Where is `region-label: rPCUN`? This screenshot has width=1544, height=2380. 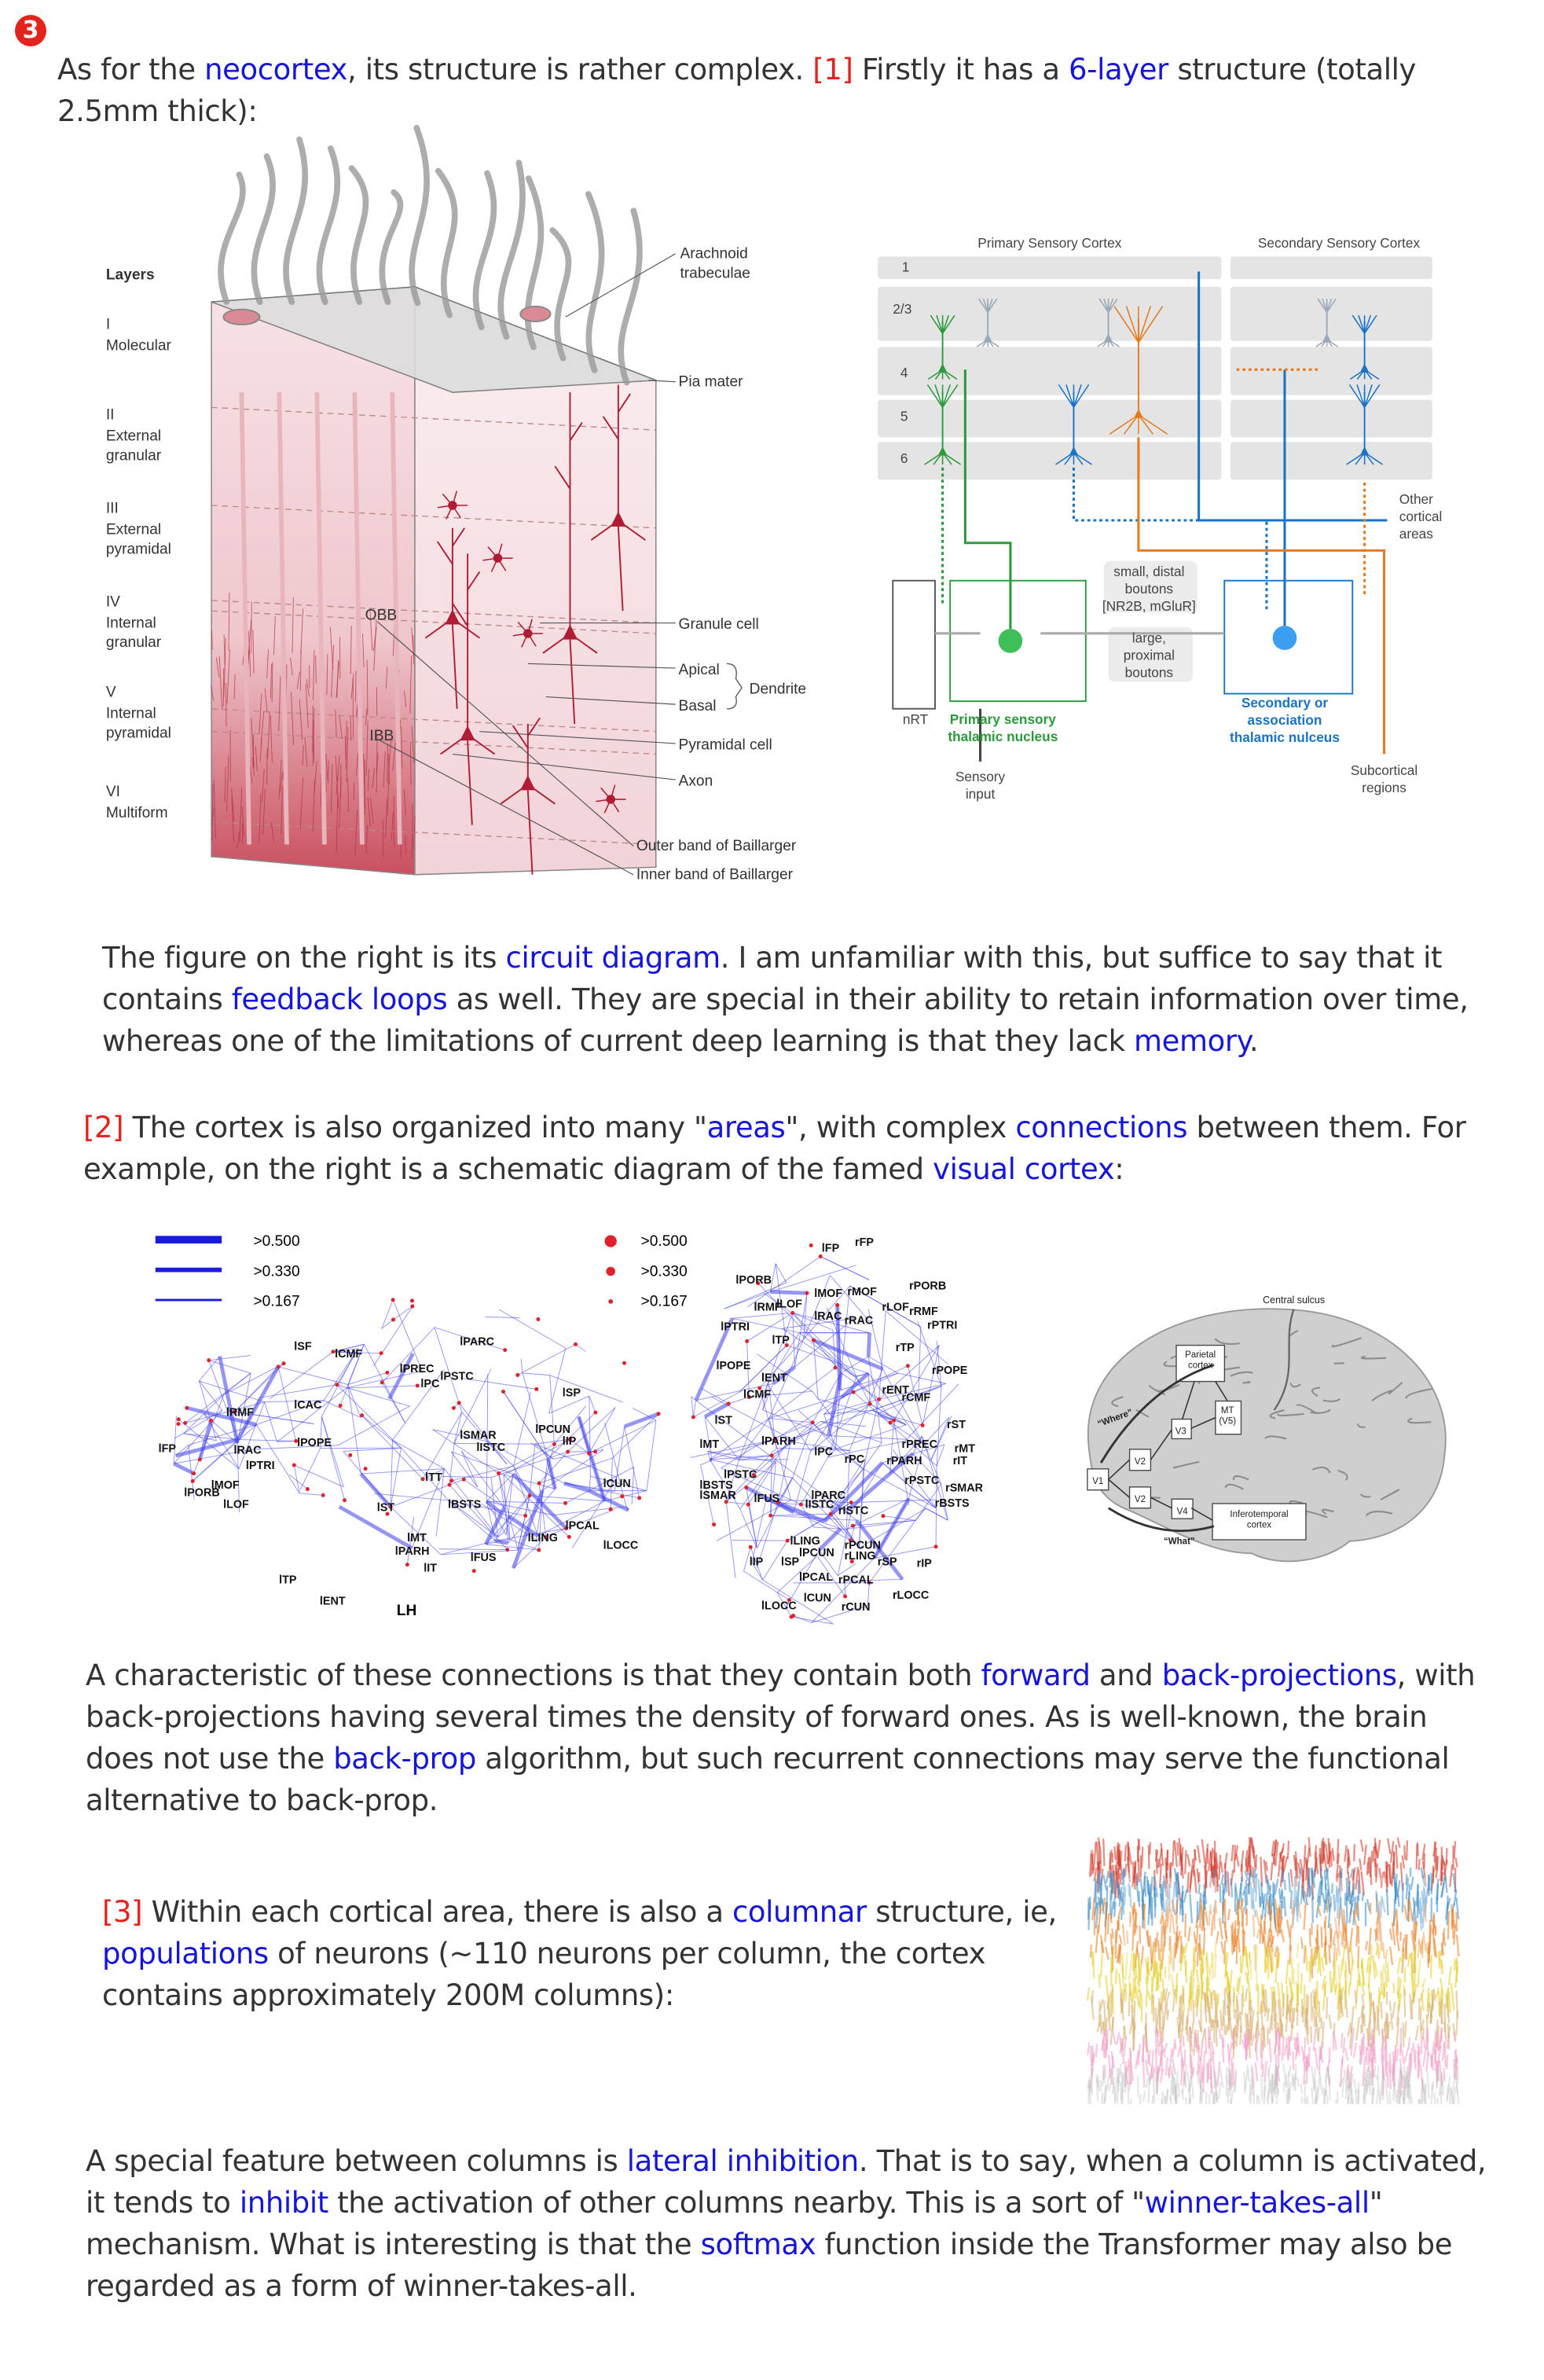
region-label: rPCUN is located at coordinates (863, 1546).